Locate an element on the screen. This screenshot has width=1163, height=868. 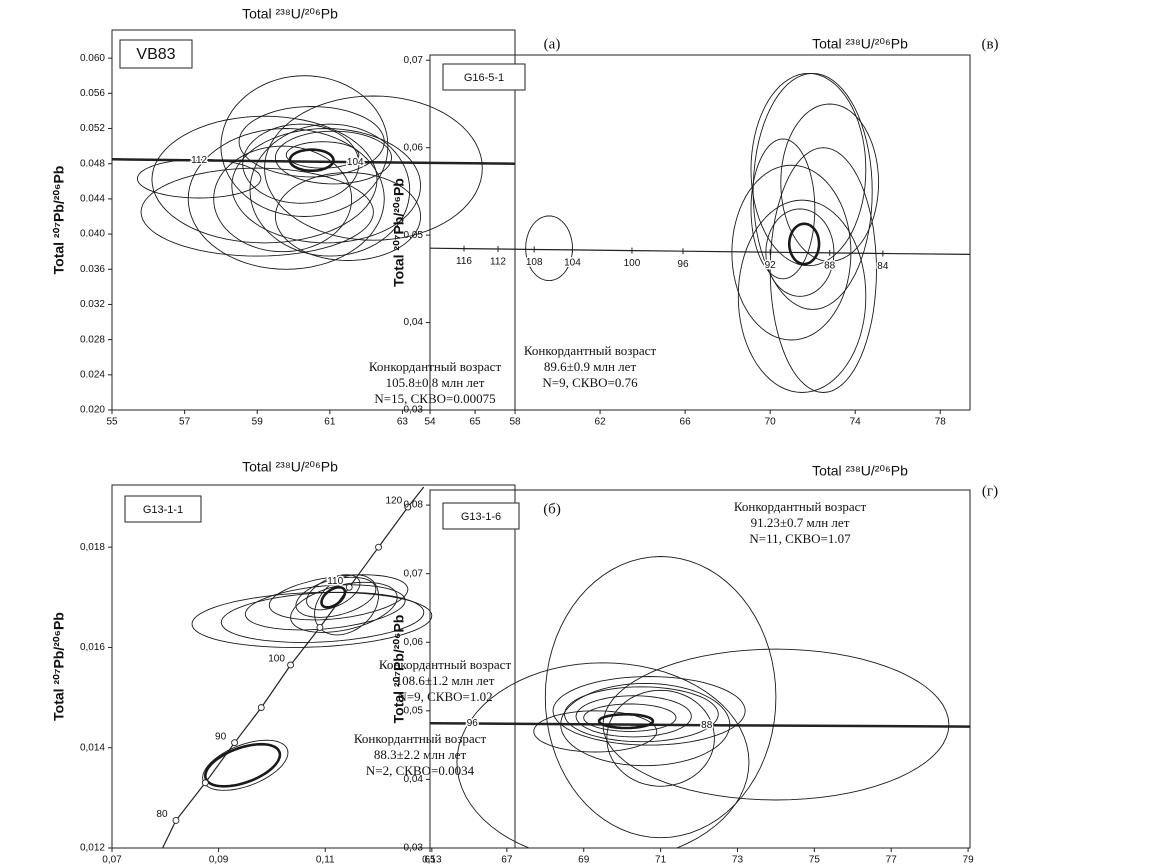
x-tick-label: 66 is located at coordinates (686, 422).